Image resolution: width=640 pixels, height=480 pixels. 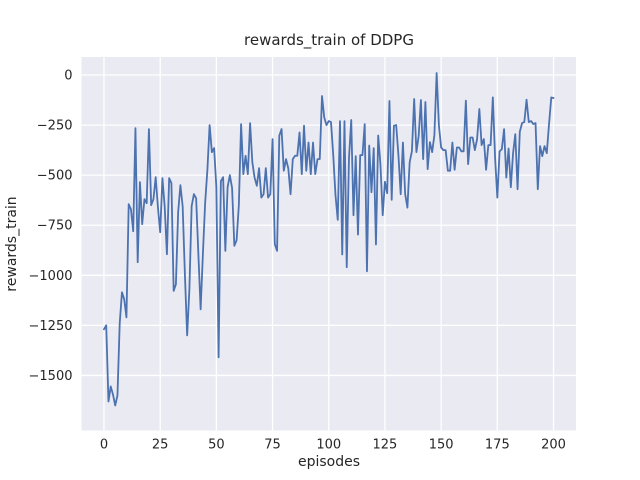 I want to click on x-tick-label: 25, so click(x=160, y=445).